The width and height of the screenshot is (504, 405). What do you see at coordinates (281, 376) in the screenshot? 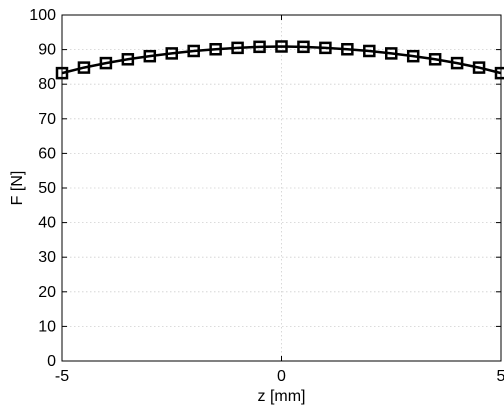
I see `x-tick-label: 0` at bounding box center [281, 376].